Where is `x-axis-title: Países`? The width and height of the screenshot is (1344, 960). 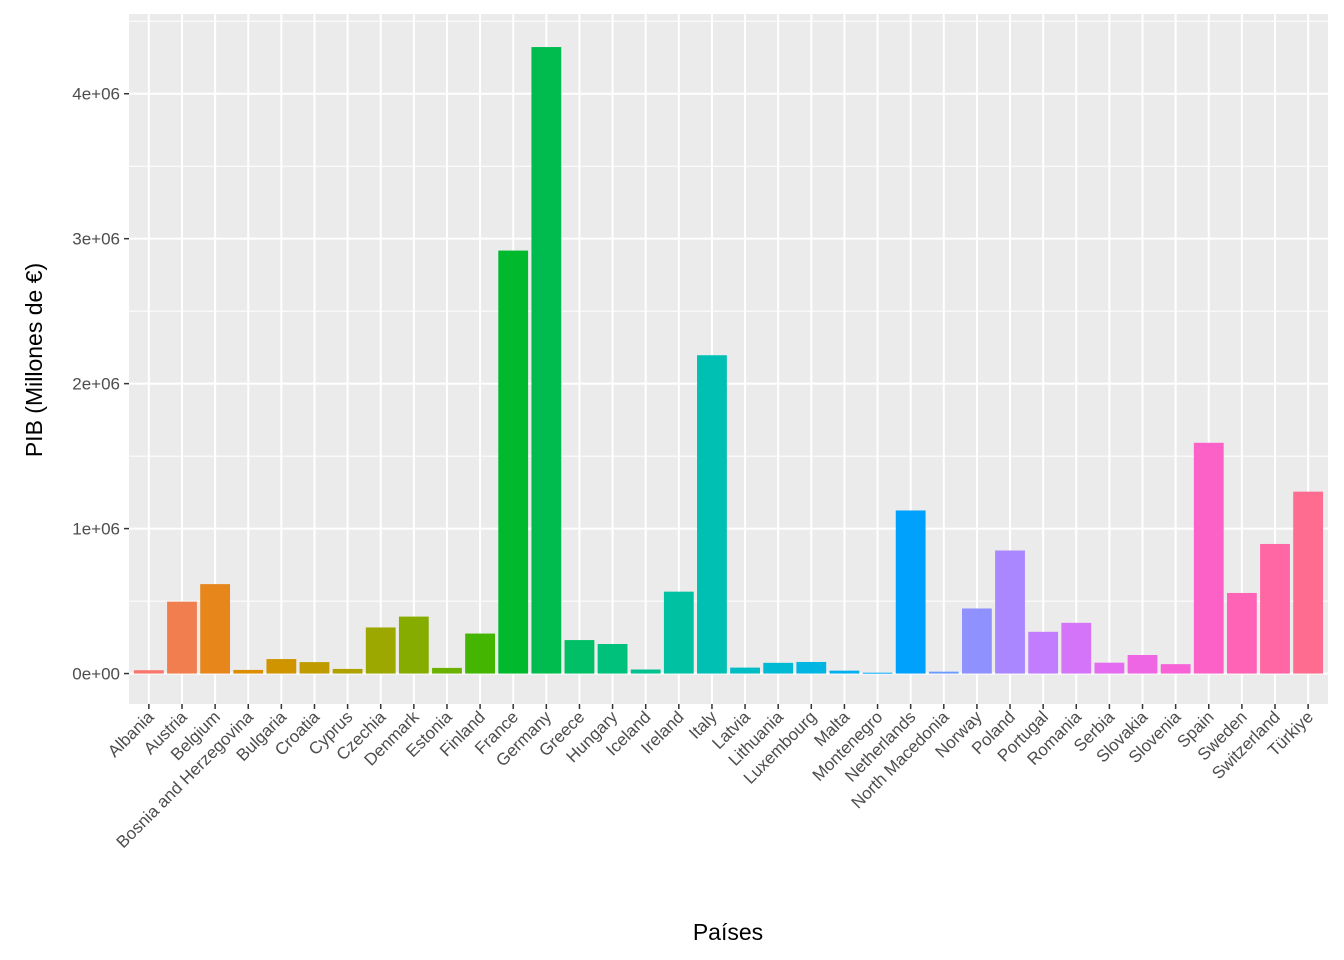 x-axis-title: Países is located at coordinates (728, 932).